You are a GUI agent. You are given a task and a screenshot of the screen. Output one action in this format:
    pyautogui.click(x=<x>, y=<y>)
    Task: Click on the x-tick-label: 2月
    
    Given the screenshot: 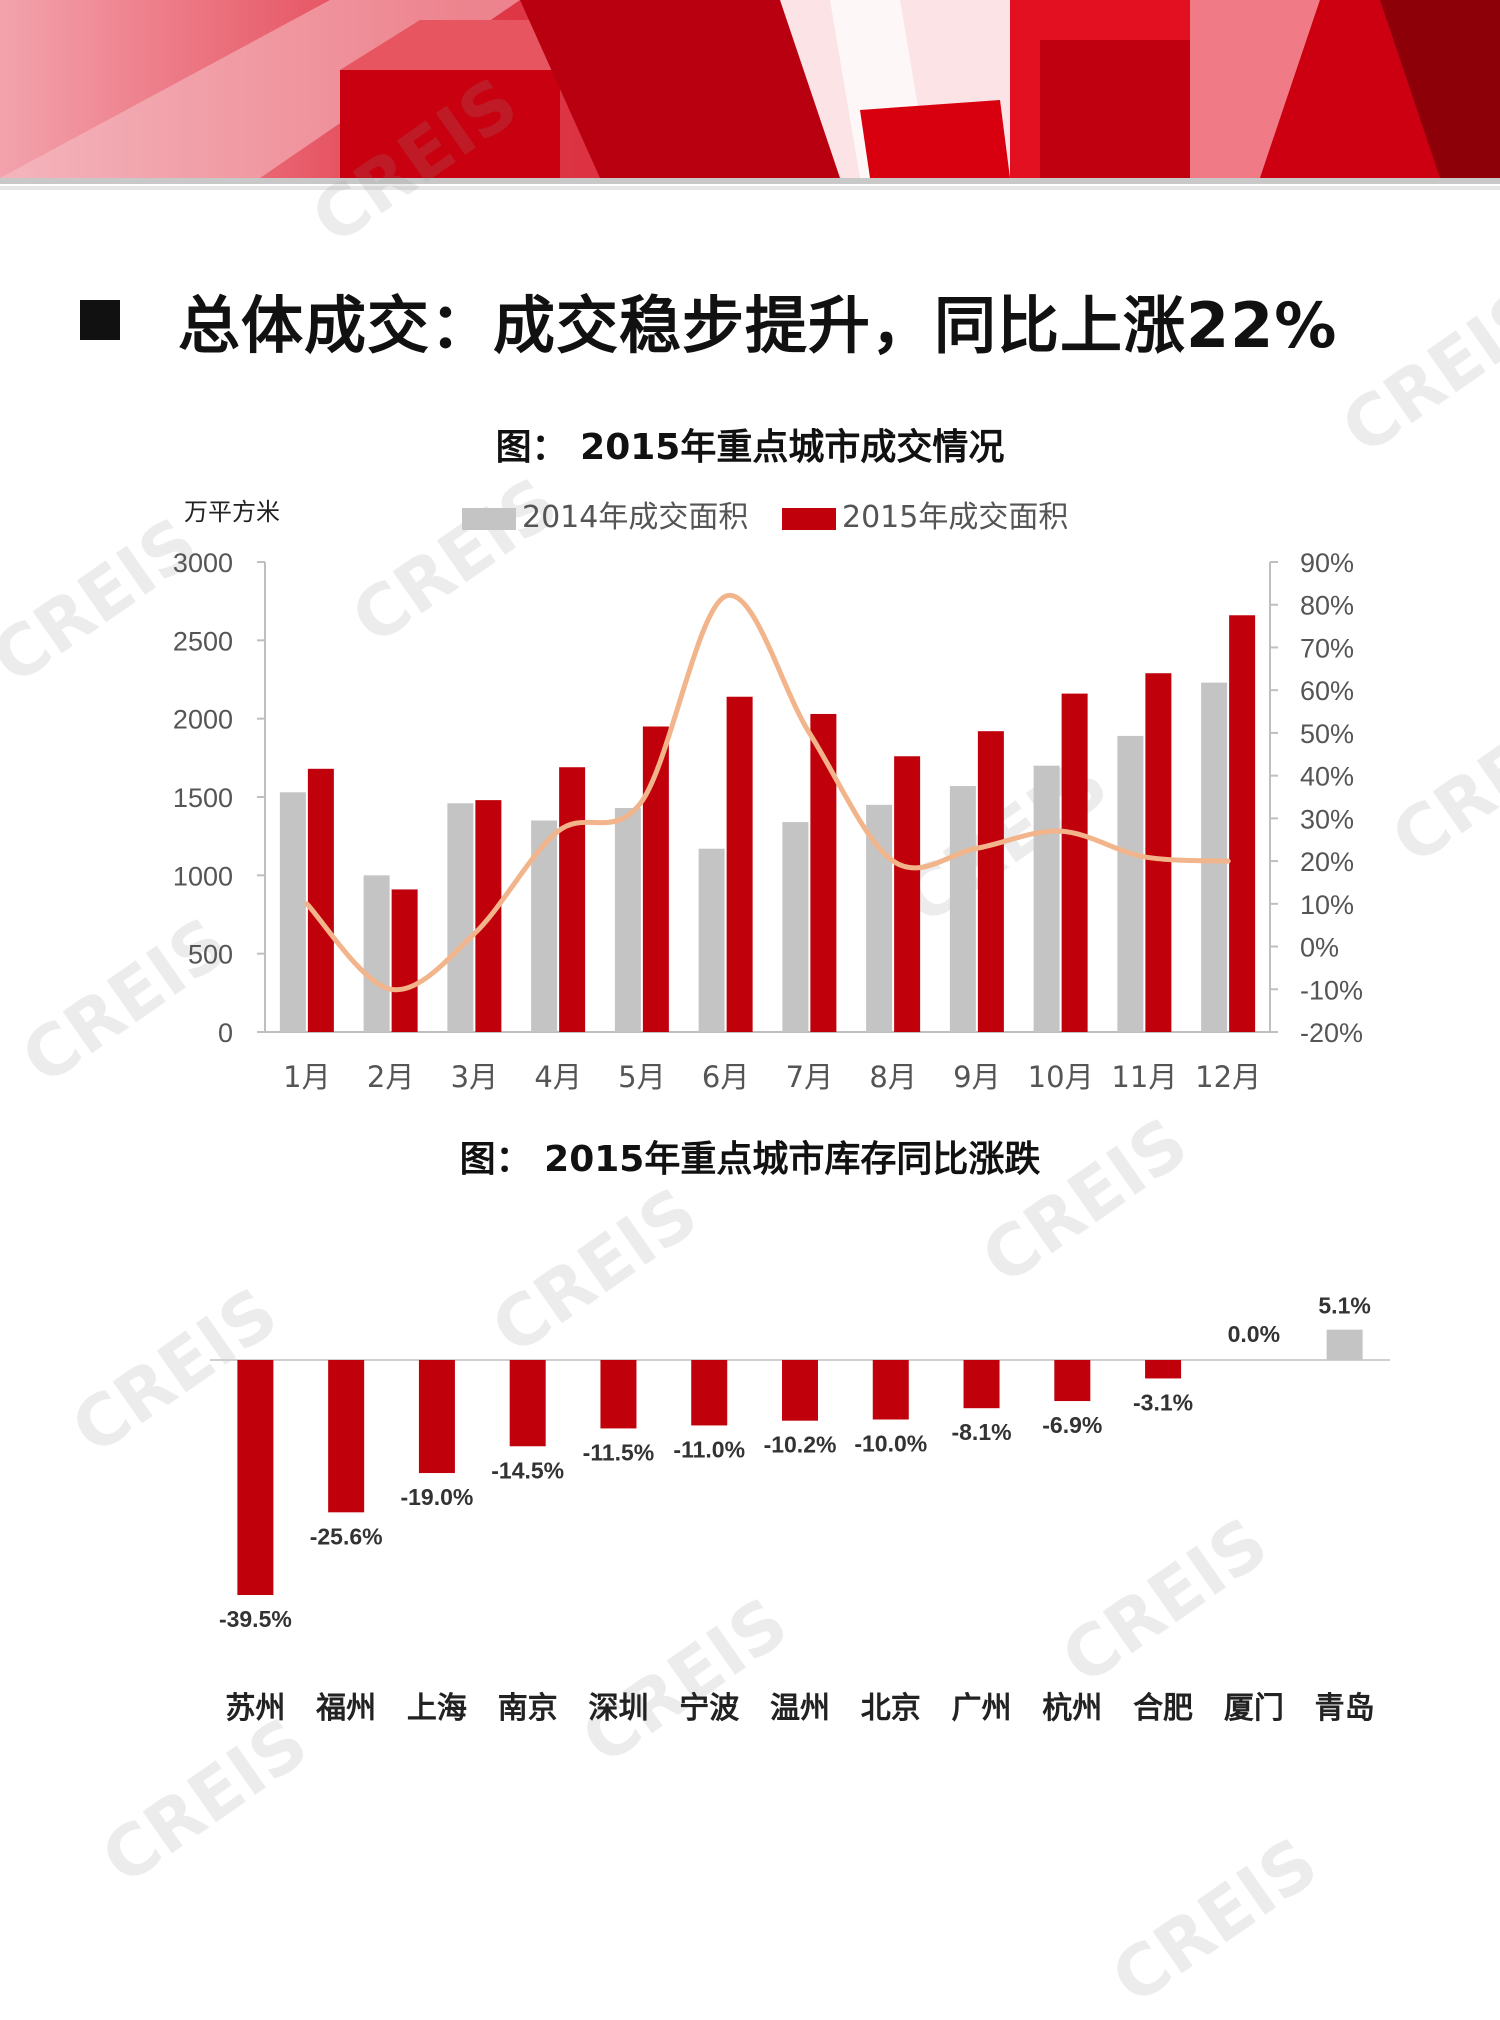 What is the action you would take?
    pyautogui.click(x=390, y=1077)
    